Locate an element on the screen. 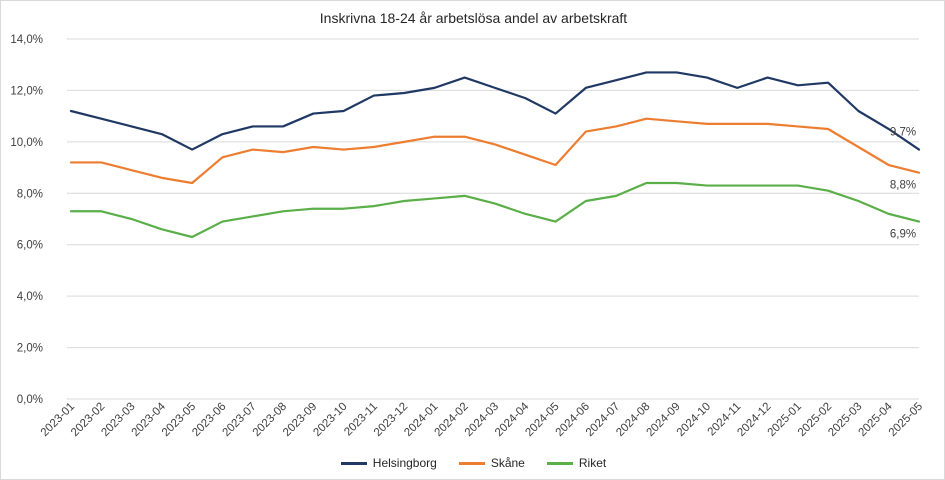 This screenshot has height=480, width=945. legend-label-helsingborg: Helsingborg is located at coordinates (404, 463).